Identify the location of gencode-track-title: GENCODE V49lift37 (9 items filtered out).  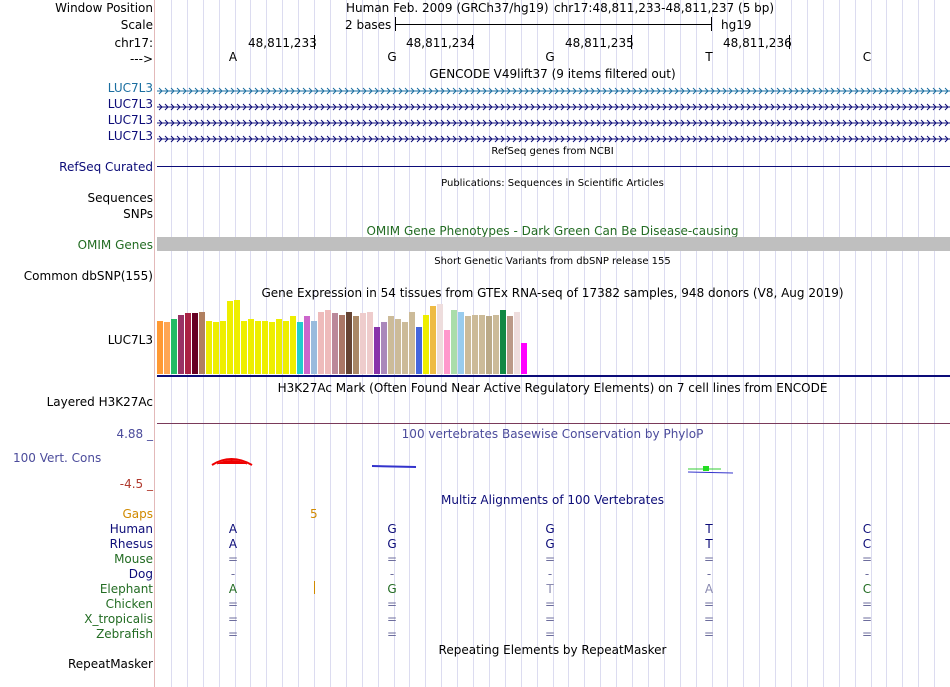
(552, 74).